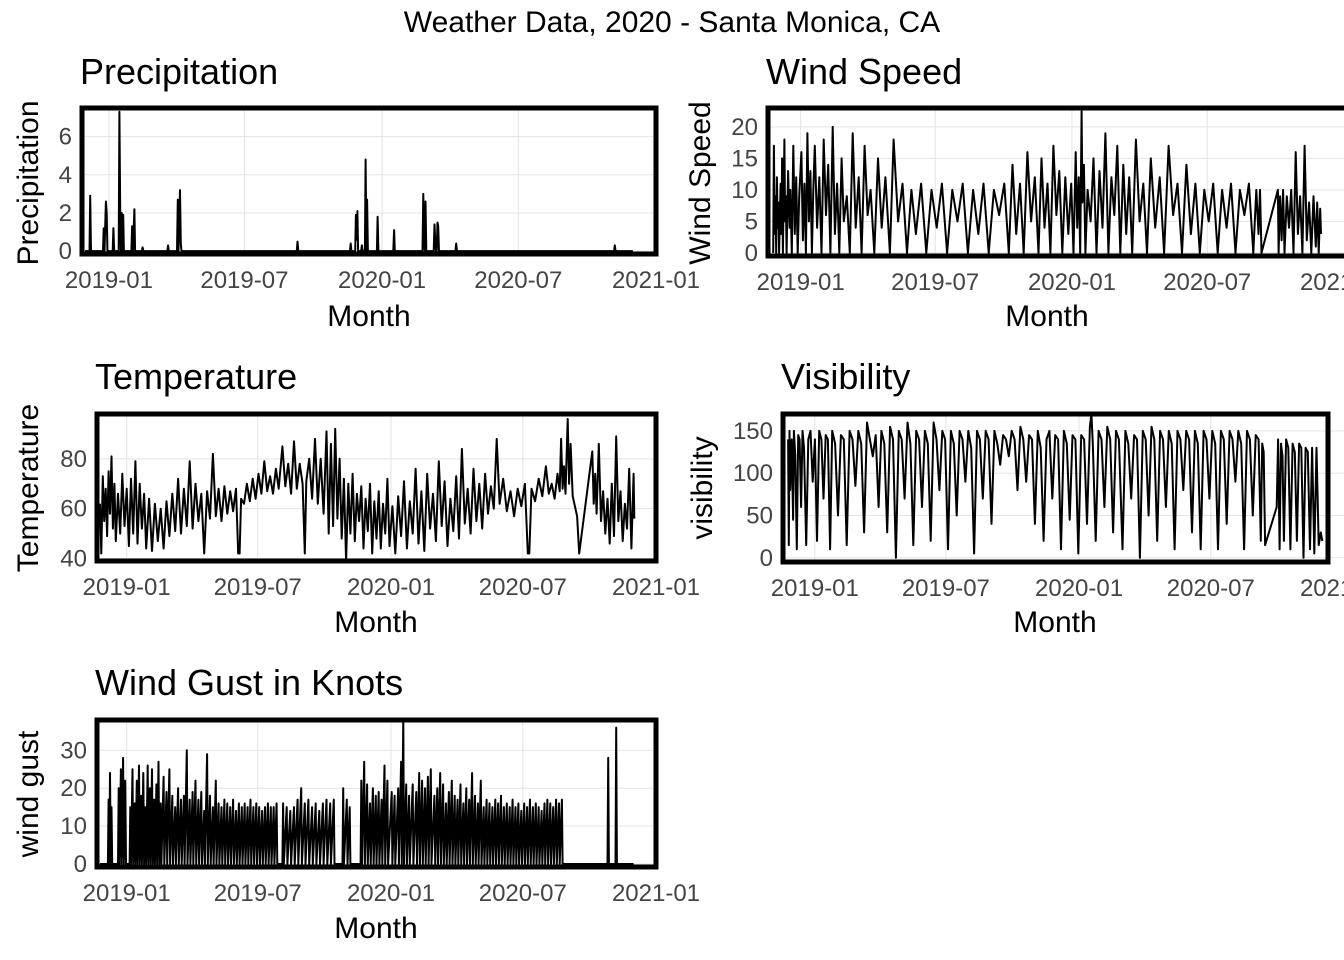 The image size is (1344, 960). I want to click on y-tick-labels: 0 5 10 15 20, so click(744, 190).